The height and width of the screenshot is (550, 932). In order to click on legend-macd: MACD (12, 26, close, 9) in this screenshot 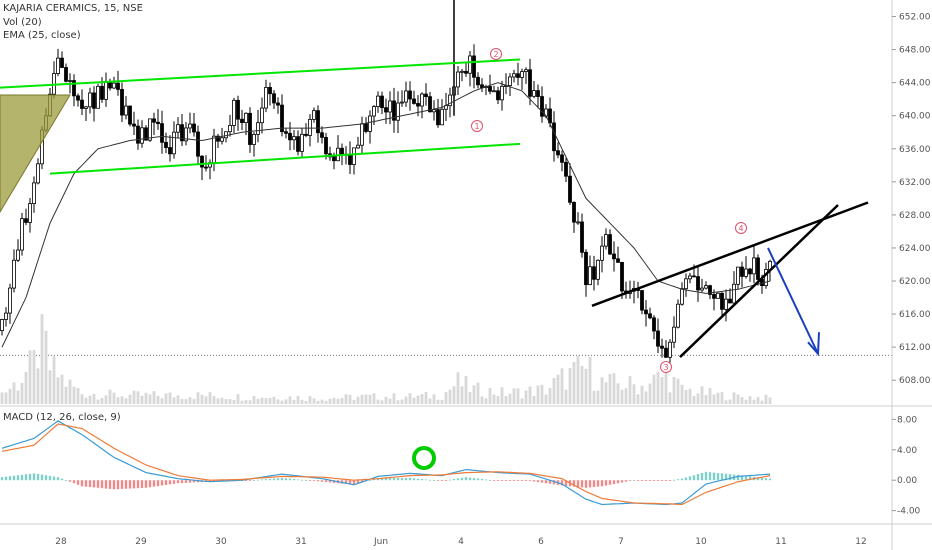, I will do `click(62, 417)`.